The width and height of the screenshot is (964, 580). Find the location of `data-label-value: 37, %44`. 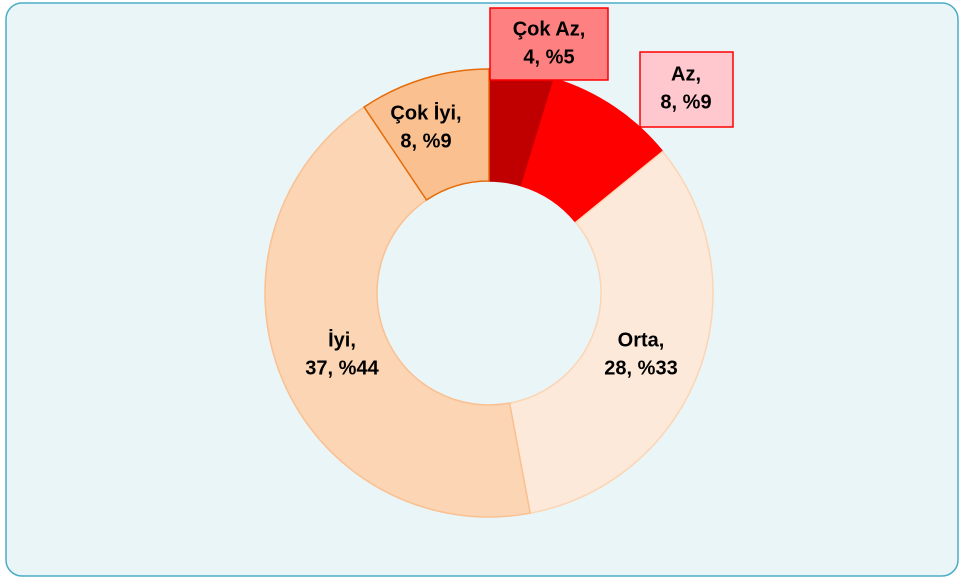

data-label-value: 37, %44 is located at coordinates (342, 368).